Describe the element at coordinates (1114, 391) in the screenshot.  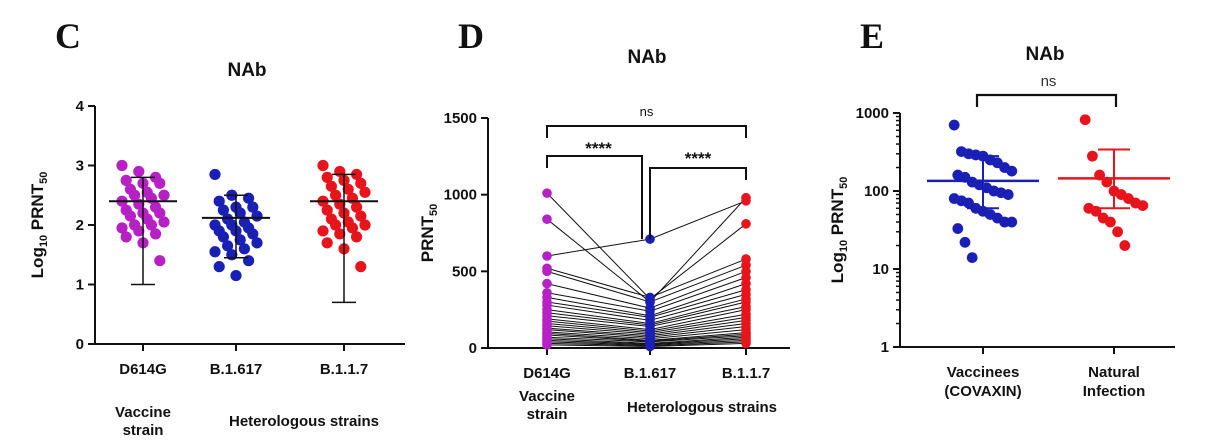
I see `x-tick-label-line: Infection` at that location.